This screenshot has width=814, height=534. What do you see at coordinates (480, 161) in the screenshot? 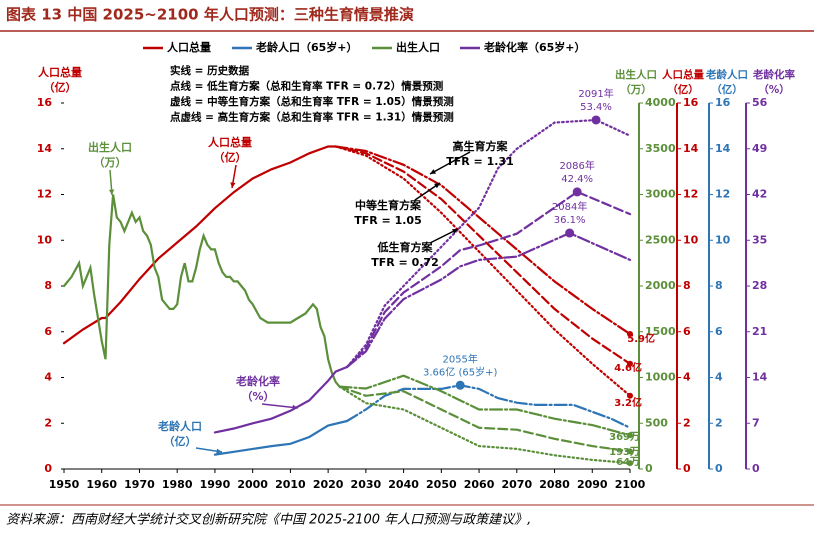
I see `annotation: TFR = 1.31` at bounding box center [480, 161].